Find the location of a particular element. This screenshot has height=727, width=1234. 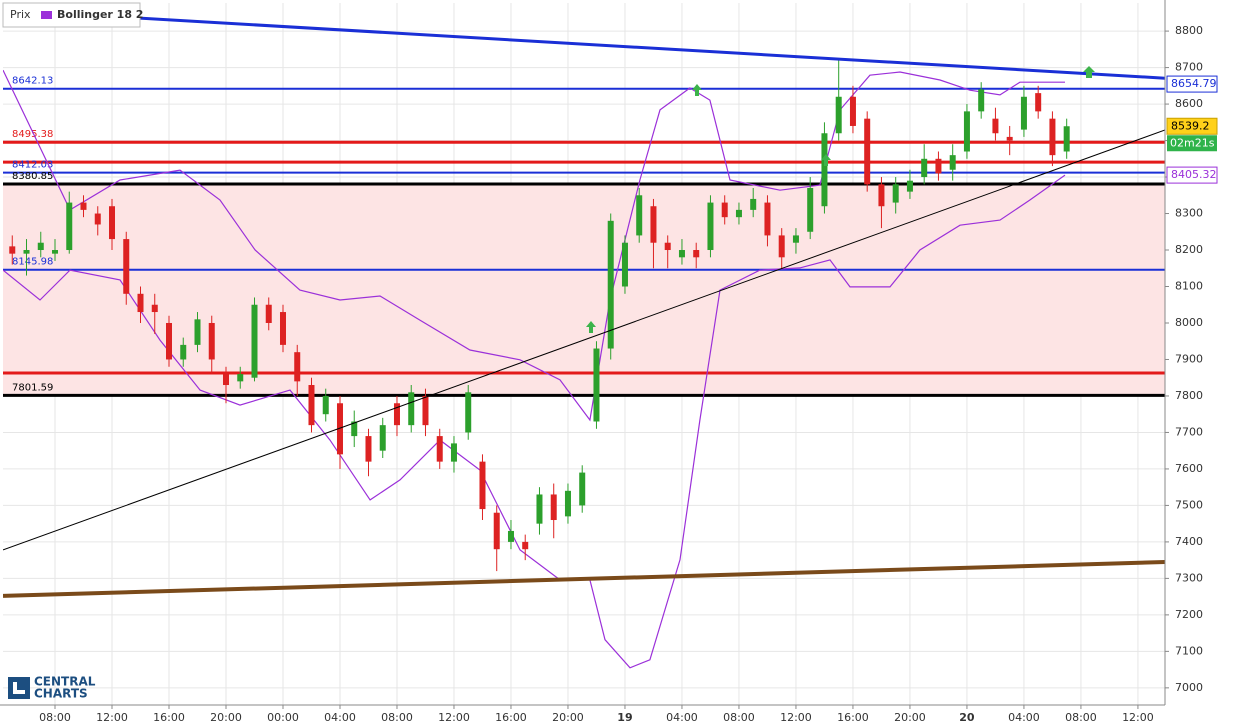

y-tick-label: 7700 is located at coordinates (1189, 431).